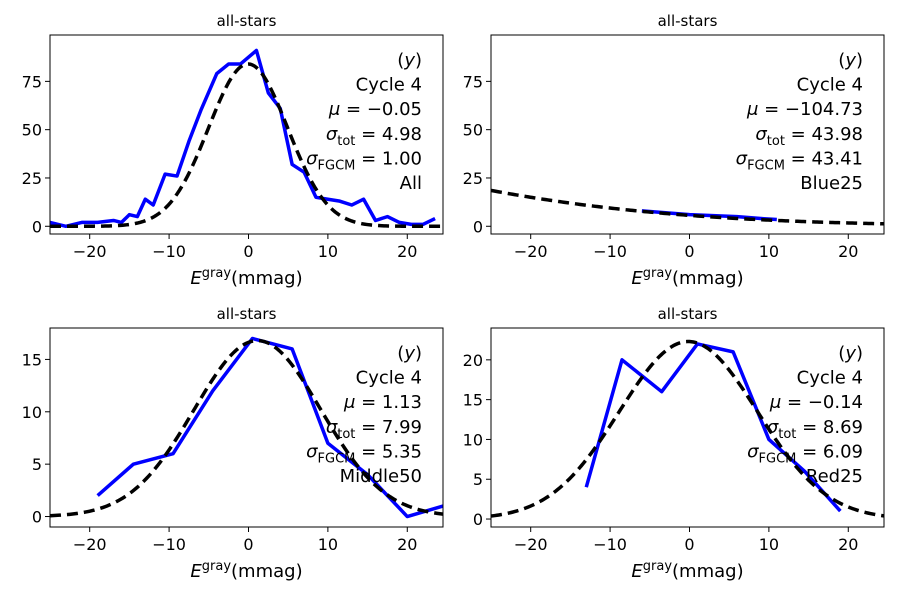 The width and height of the screenshot is (900, 600). What do you see at coordinates (834, 476) in the screenshot?
I see `subset-label: Red25` at bounding box center [834, 476].